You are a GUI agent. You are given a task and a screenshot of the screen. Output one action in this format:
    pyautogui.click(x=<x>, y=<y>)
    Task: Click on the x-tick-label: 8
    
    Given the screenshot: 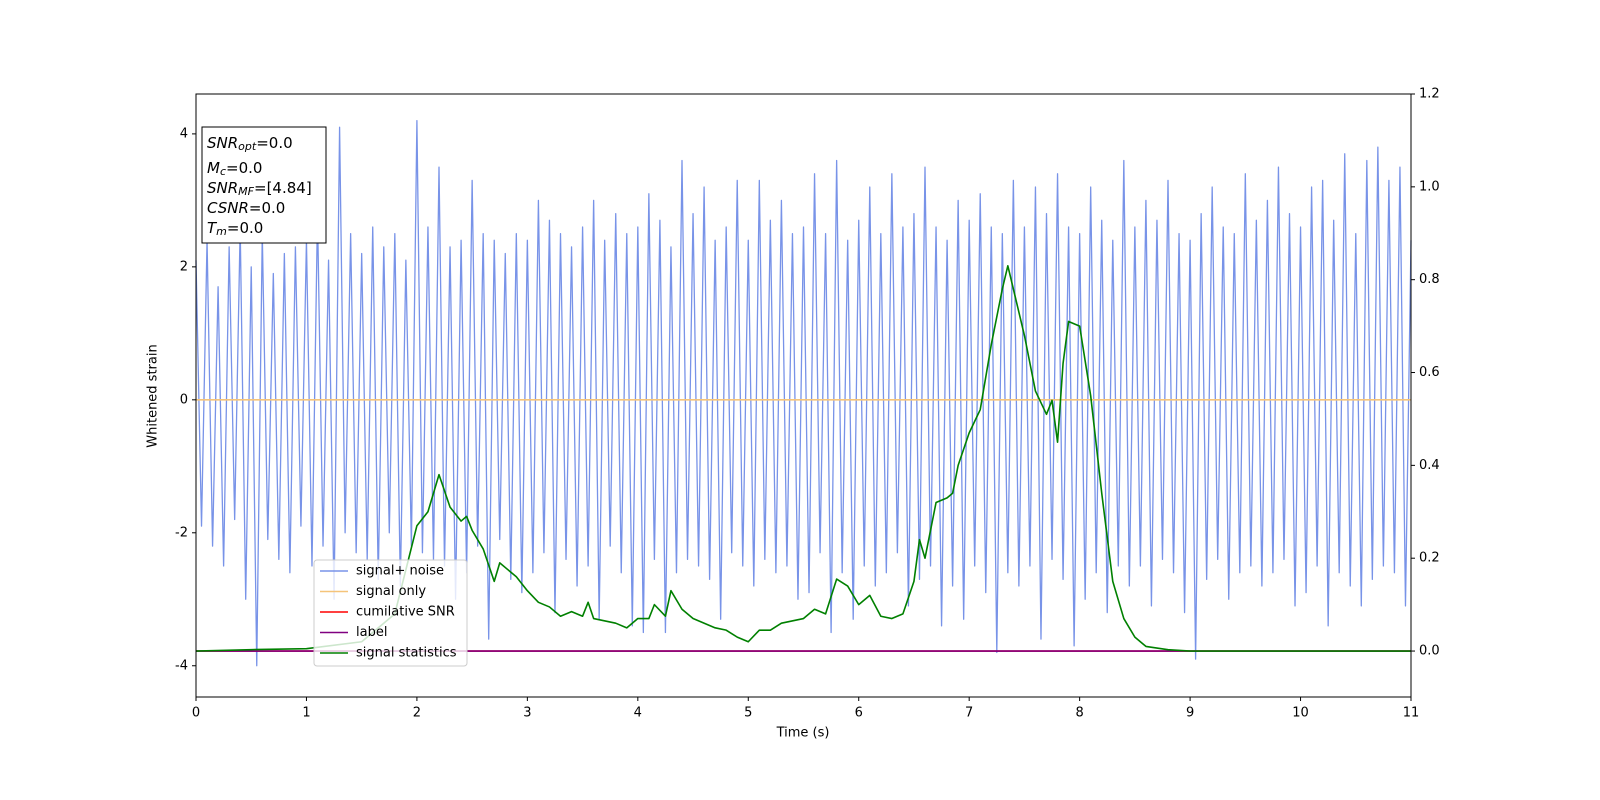 What is the action you would take?
    pyautogui.click(x=1079, y=713)
    